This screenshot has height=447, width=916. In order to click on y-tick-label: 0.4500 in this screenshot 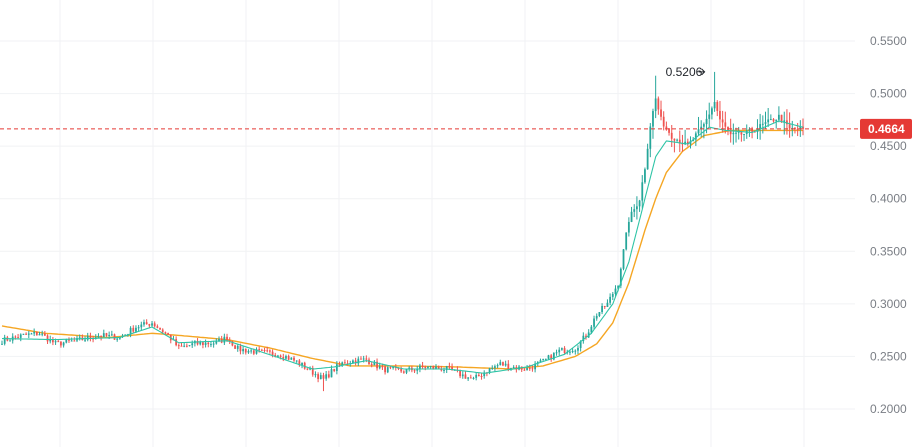, I will do `click(888, 146)`.